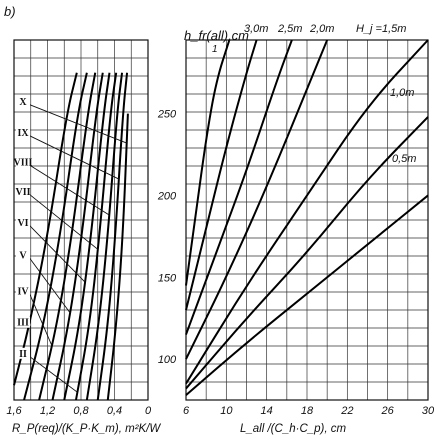  Describe the element at coordinates (267, 411) in the screenshot. I see `x-tick-label: 14` at that location.